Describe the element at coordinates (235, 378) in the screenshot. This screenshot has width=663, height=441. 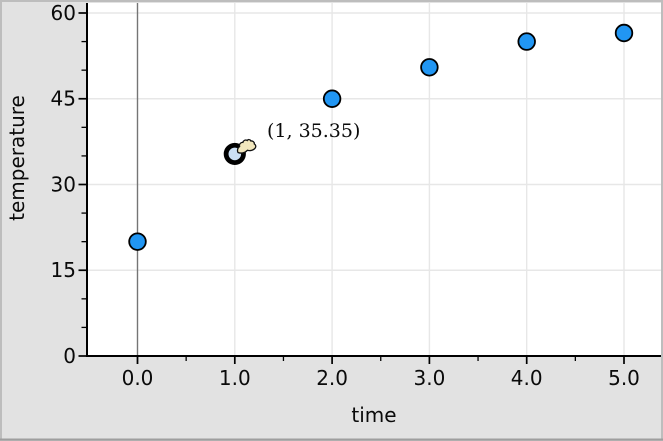
I see `x-tick-label: 1.0` at that location.